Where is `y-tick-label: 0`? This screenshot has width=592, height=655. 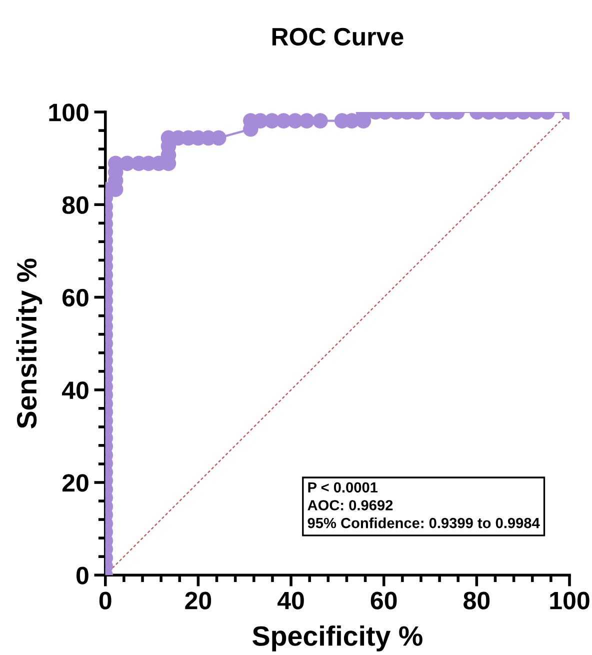 y-tick-label: 0 is located at coordinates (82, 575).